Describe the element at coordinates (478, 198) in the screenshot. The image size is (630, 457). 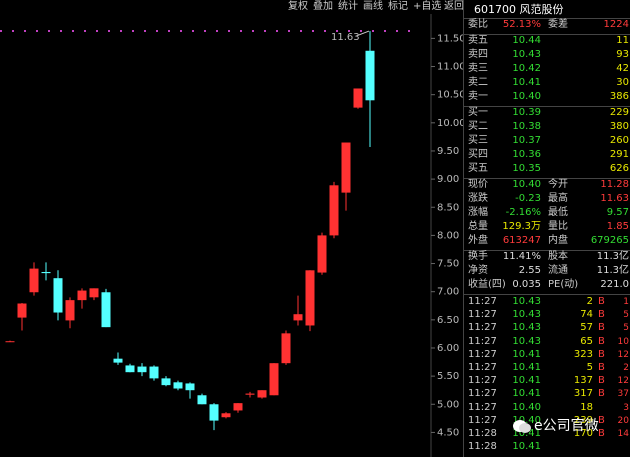
I see `field-label: 涨跌` at that location.